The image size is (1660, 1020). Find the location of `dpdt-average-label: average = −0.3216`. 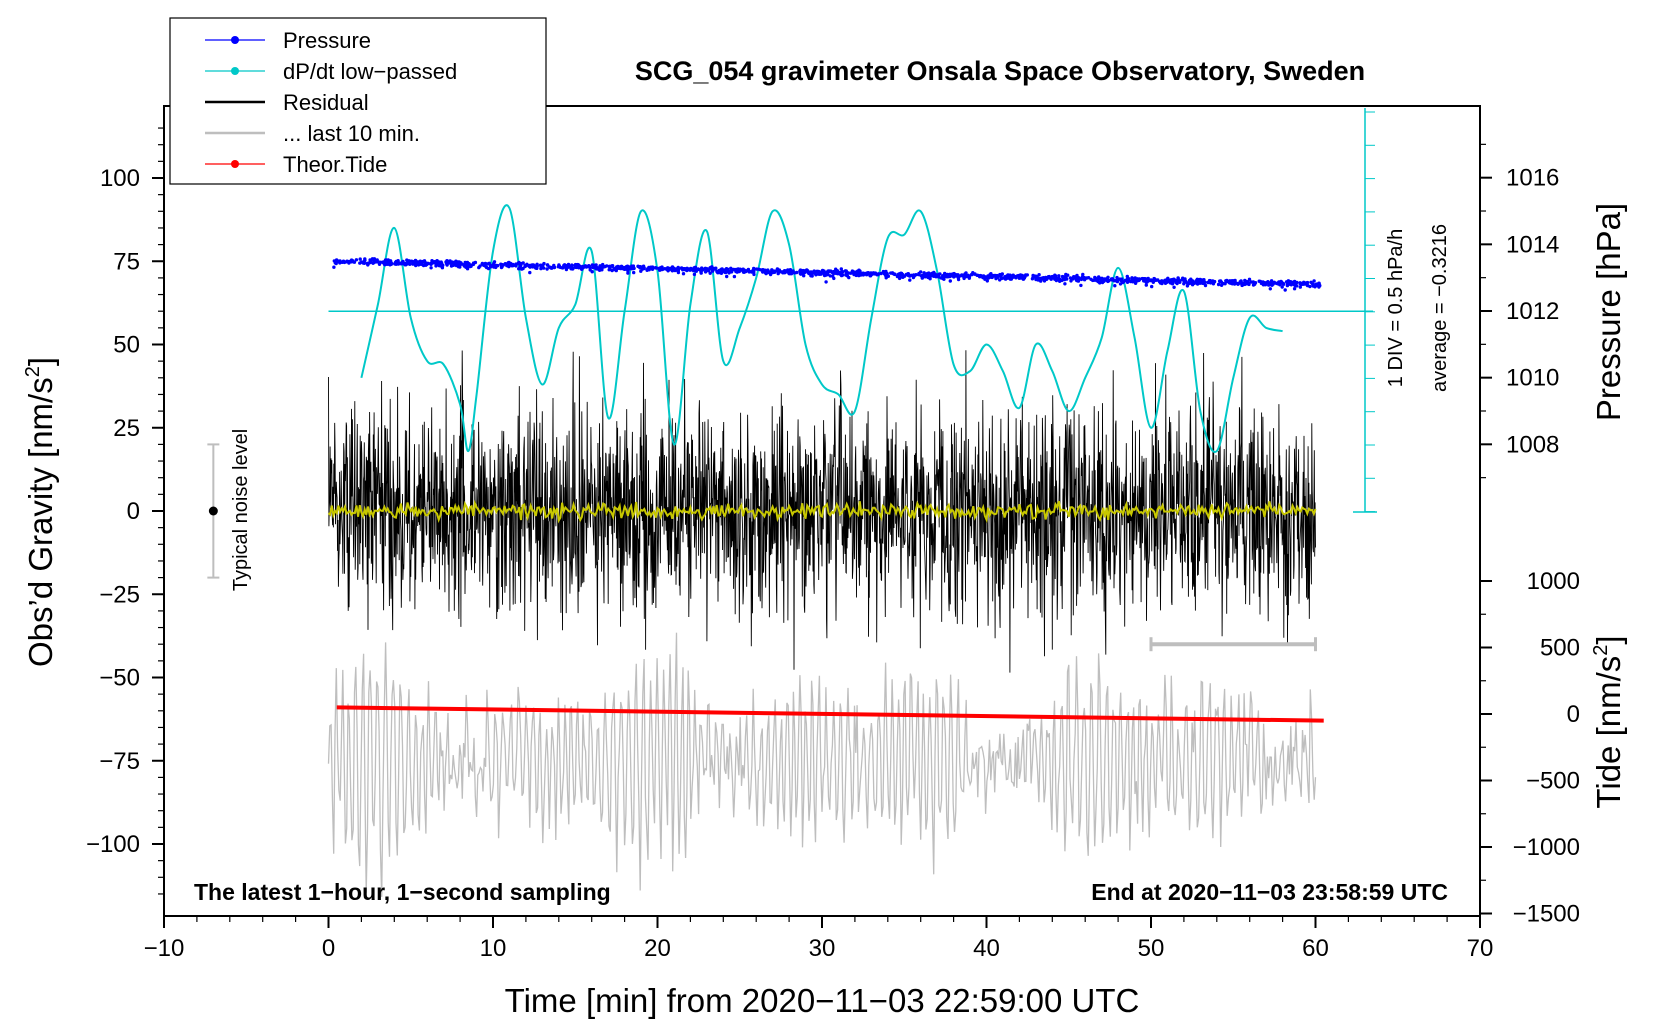

dpdt-average-label: average = −0.3216 is located at coordinates (1440, 308).